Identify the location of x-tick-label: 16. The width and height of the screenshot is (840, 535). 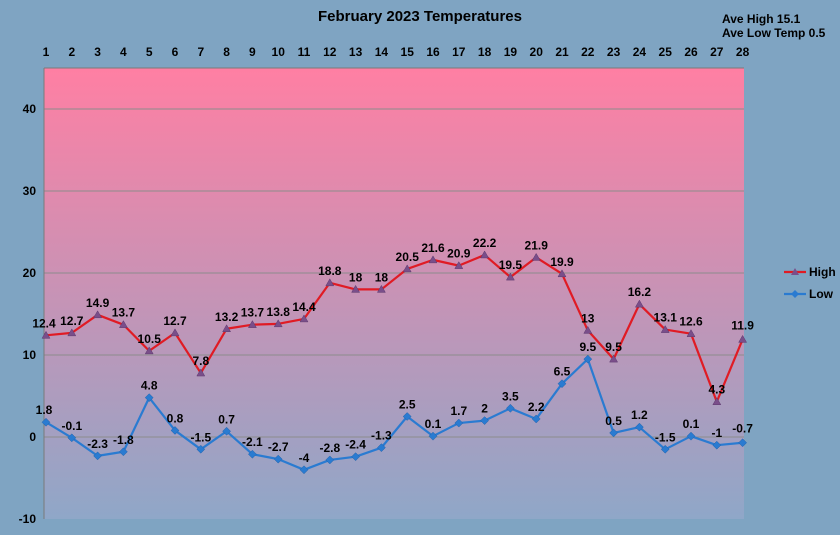
(433, 52).